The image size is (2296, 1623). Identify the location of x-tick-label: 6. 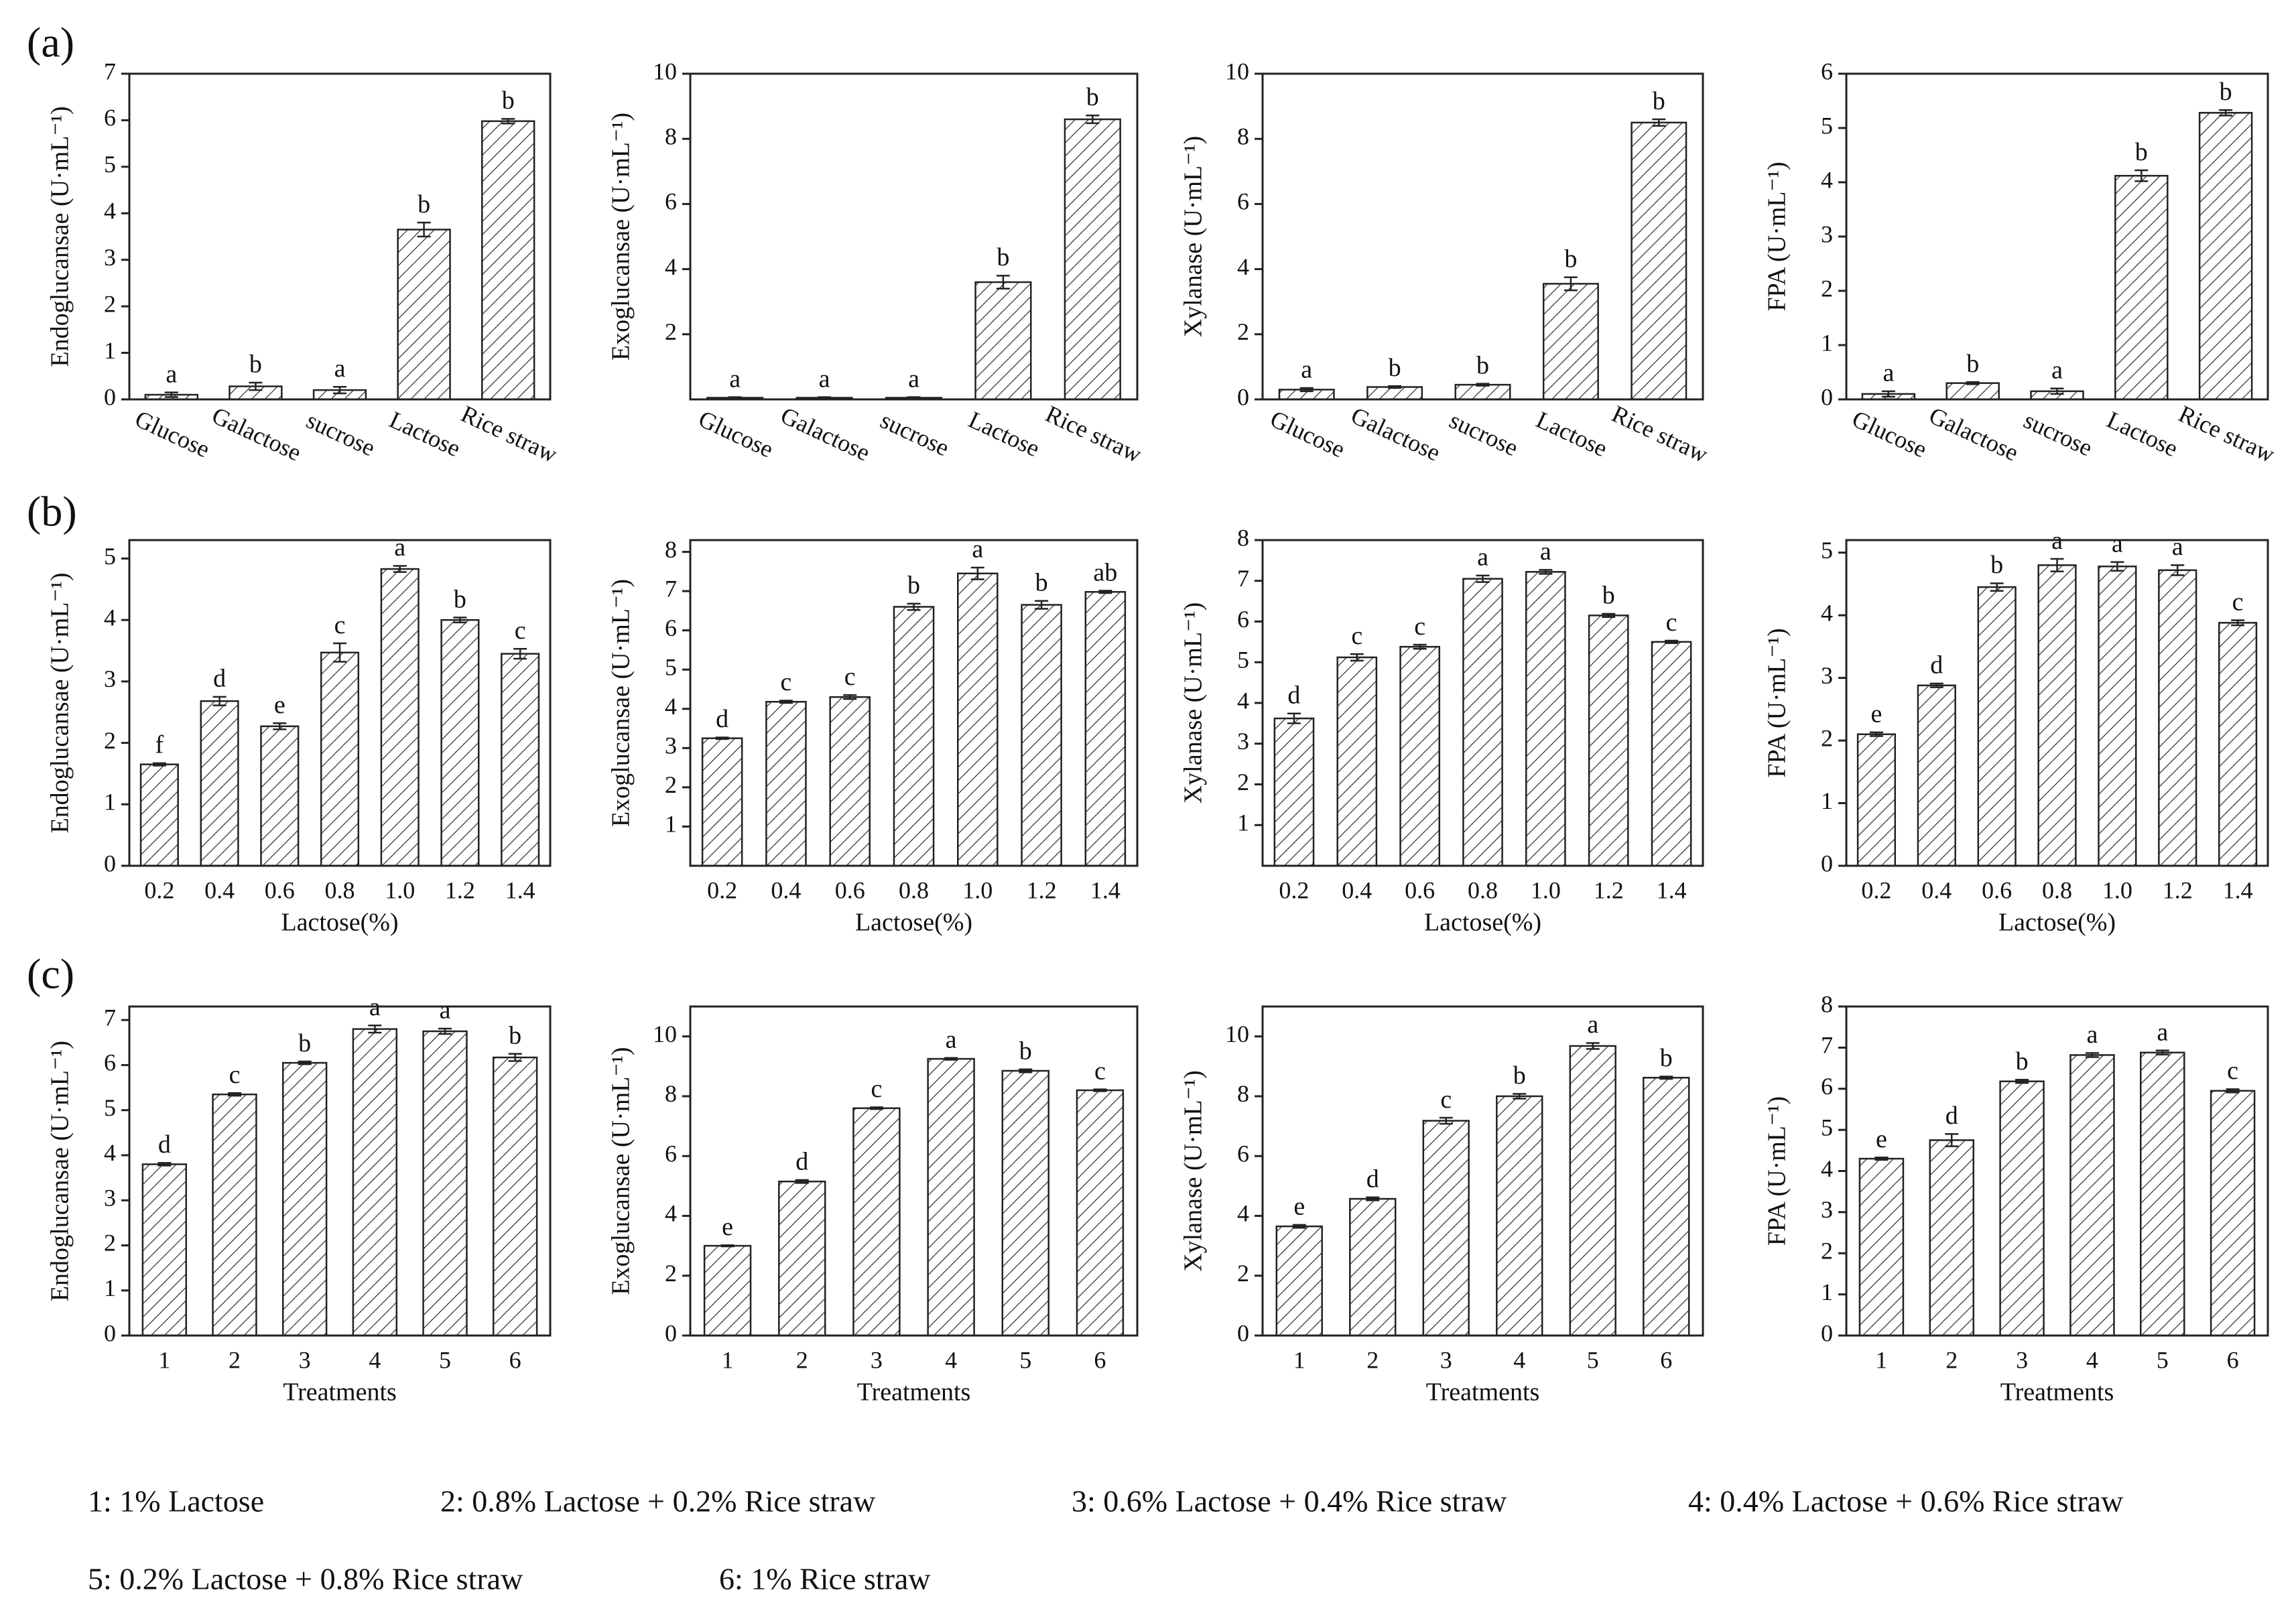
(1100, 1359).